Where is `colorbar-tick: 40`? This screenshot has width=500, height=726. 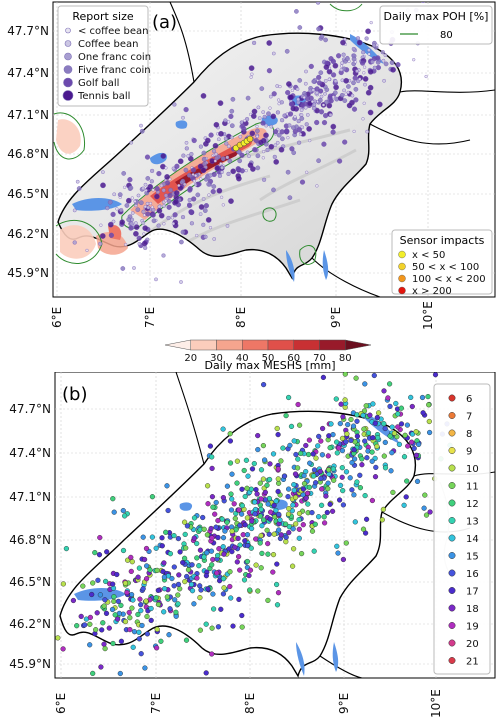
colorbar-tick: 40 is located at coordinates (242, 358).